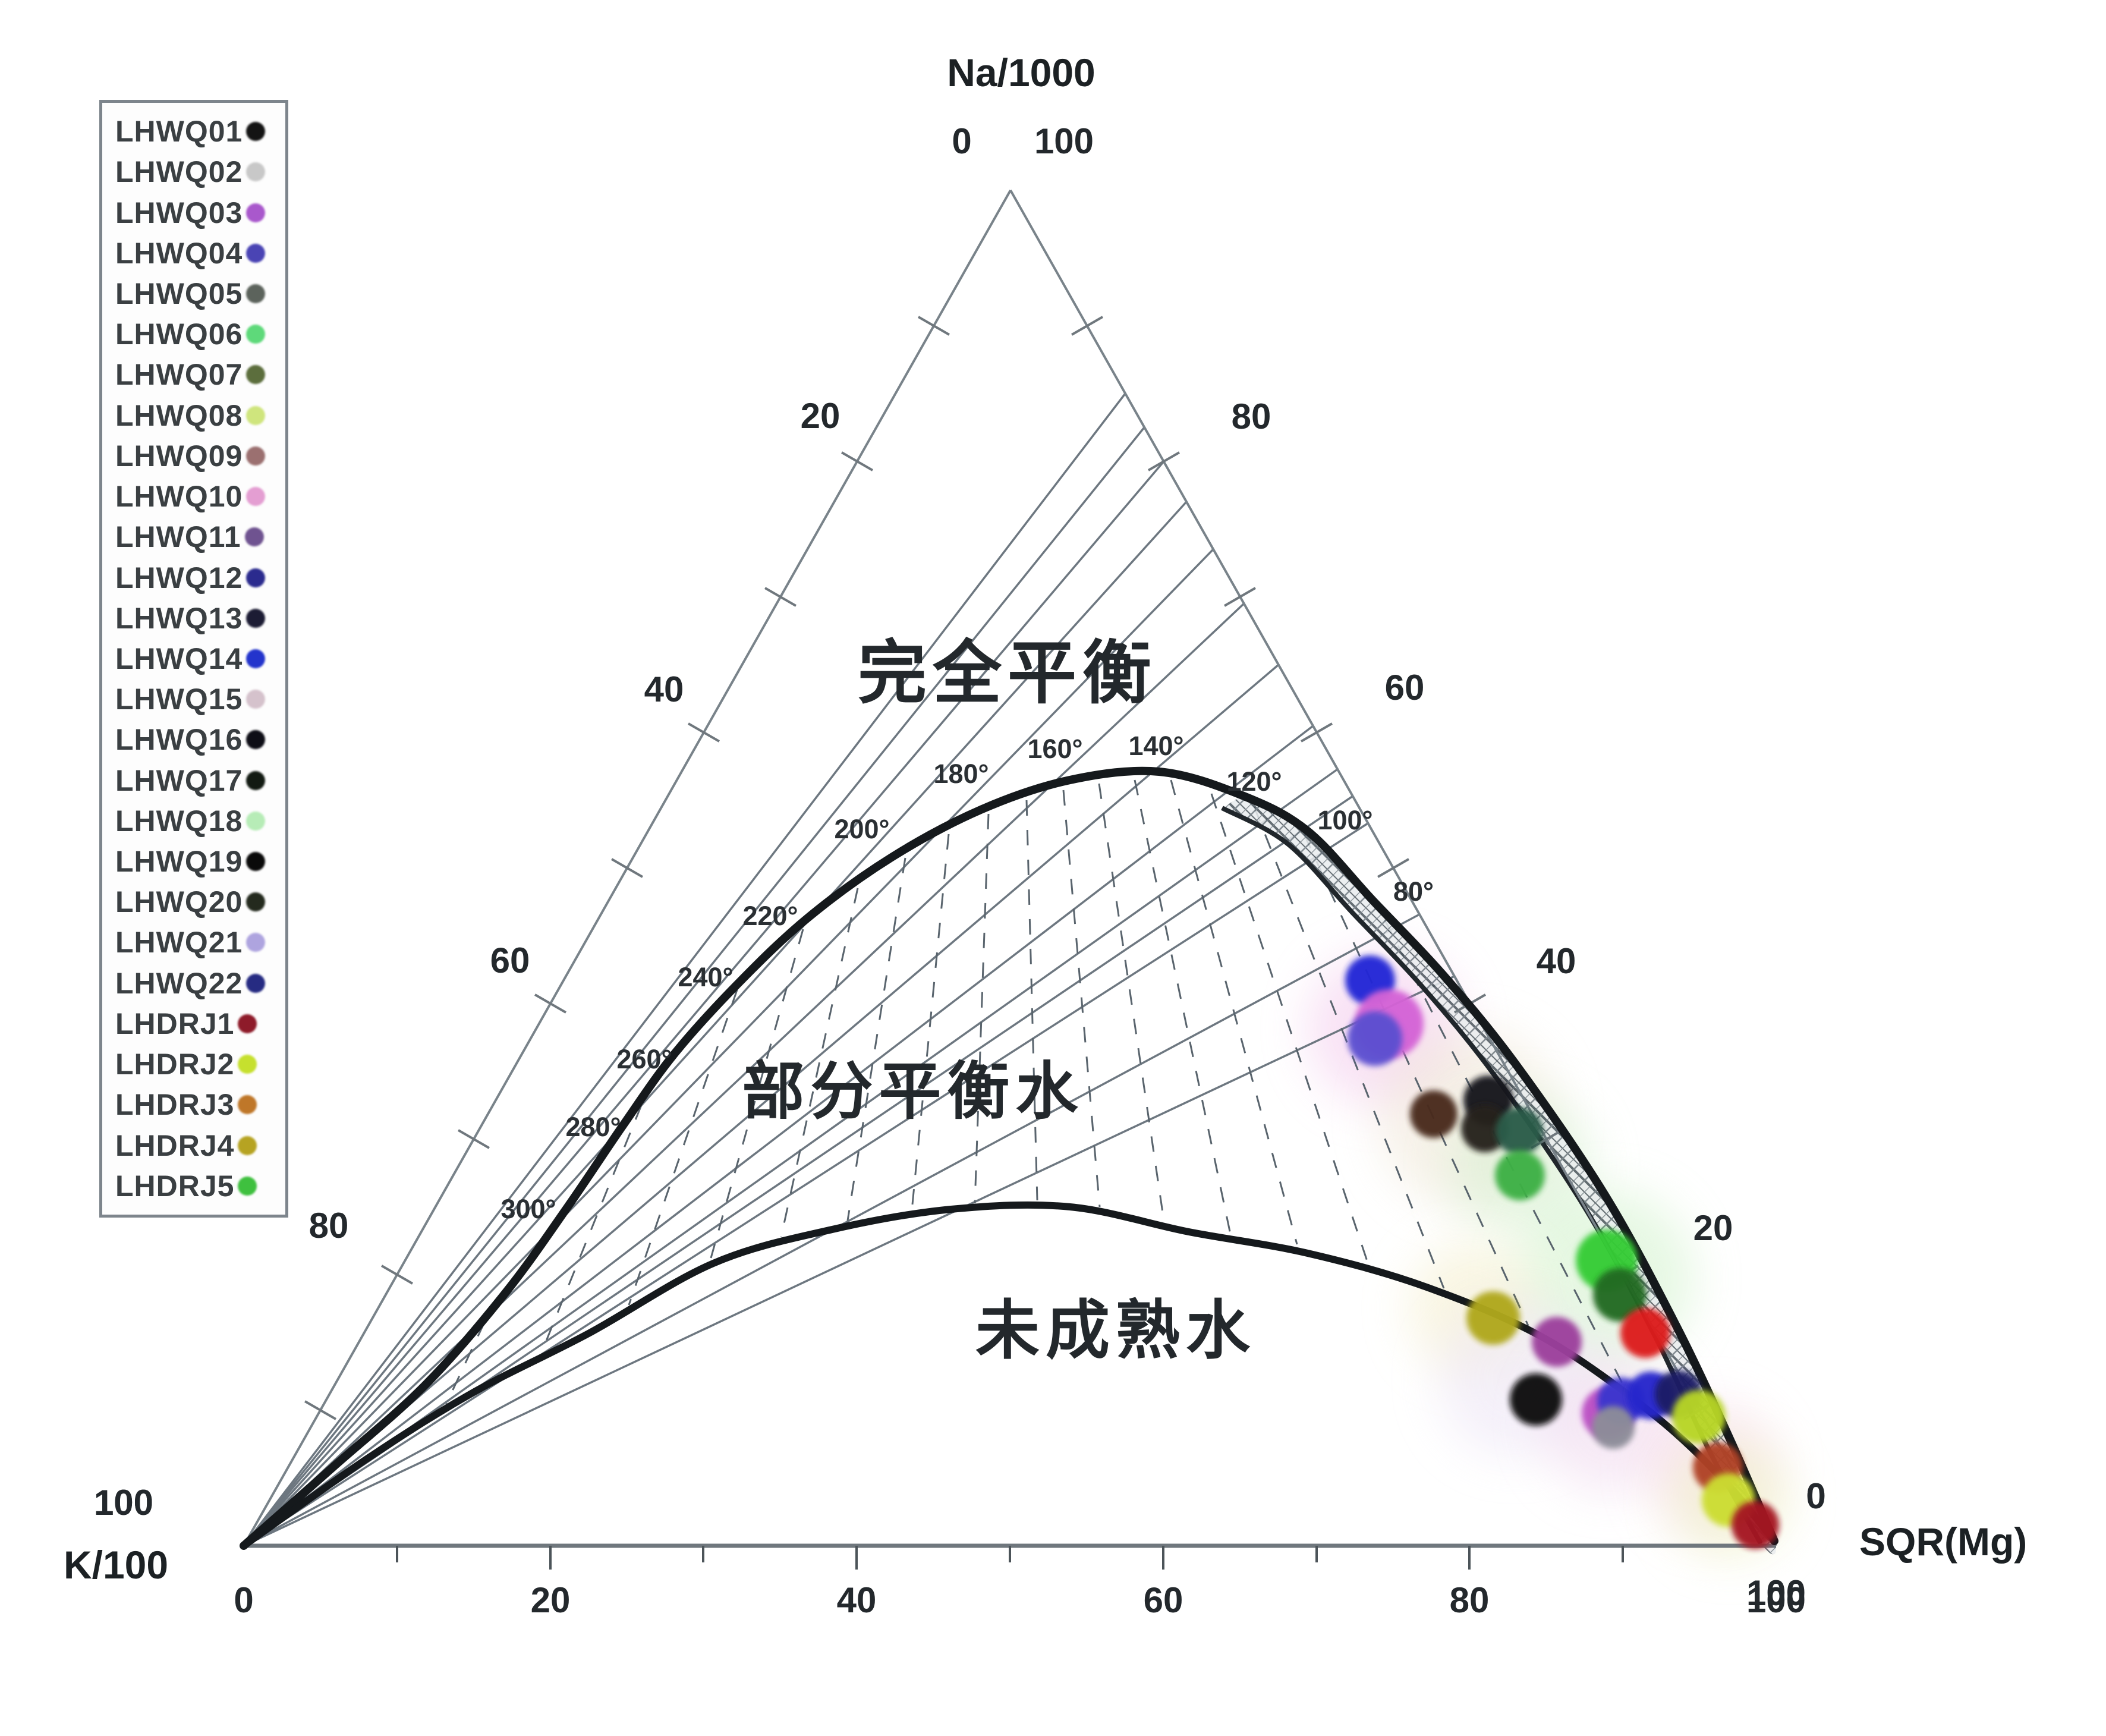 Image resolution: width=2106 pixels, height=1736 pixels. Describe the element at coordinates (179, 212) in the screenshot. I see `legend-item-label: LHWQ03` at that location.